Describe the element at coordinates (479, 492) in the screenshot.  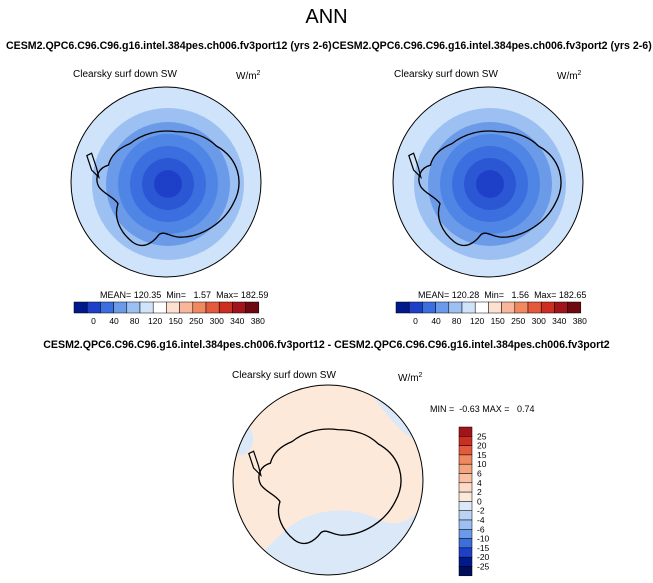
I see `colorbar-tick-label: 2` at that location.